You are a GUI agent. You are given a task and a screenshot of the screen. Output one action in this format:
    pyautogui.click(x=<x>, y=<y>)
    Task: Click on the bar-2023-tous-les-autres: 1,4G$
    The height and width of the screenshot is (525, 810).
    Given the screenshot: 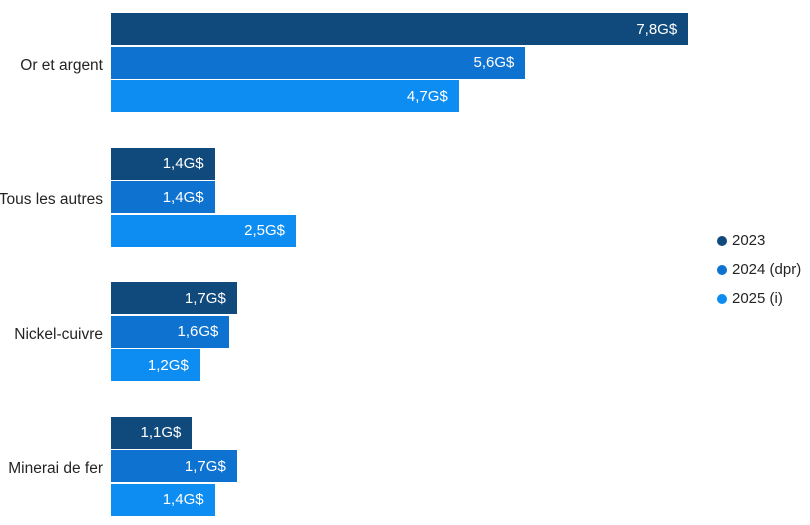 What is the action you would take?
    pyautogui.click(x=163, y=163)
    